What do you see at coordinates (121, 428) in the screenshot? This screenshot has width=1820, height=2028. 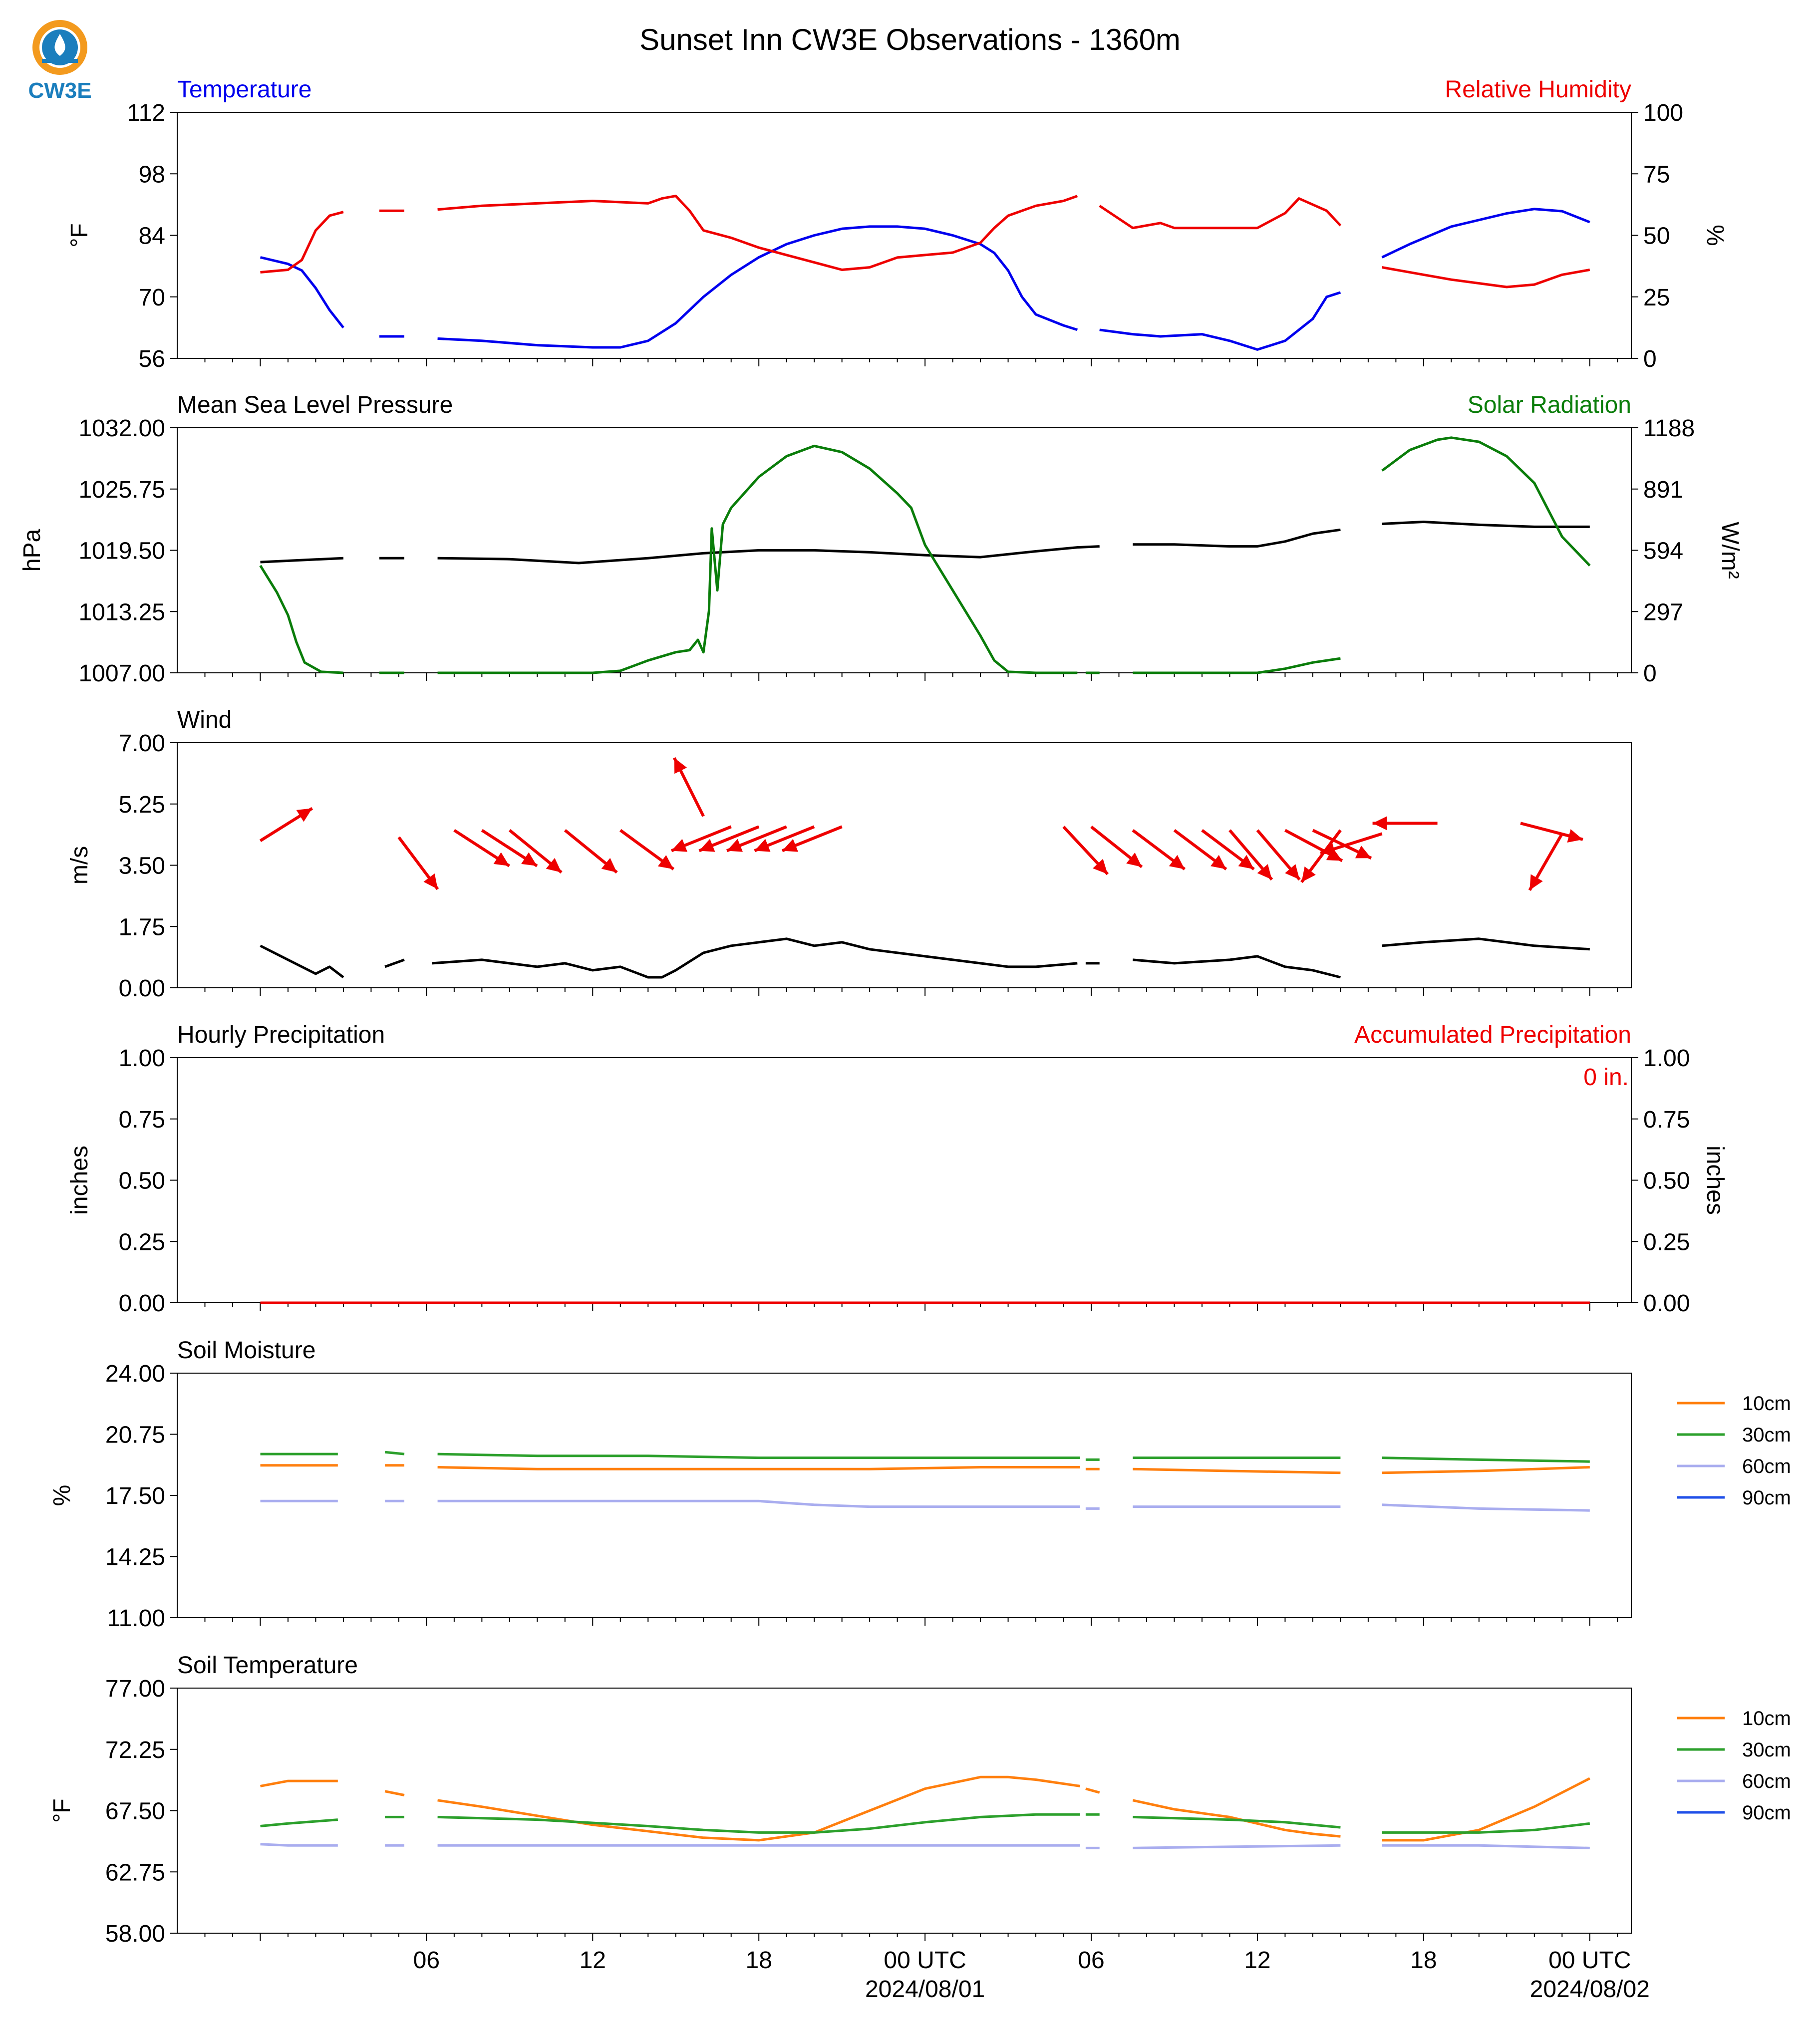 I see `y-tick-label: 1032.00` at bounding box center [121, 428].